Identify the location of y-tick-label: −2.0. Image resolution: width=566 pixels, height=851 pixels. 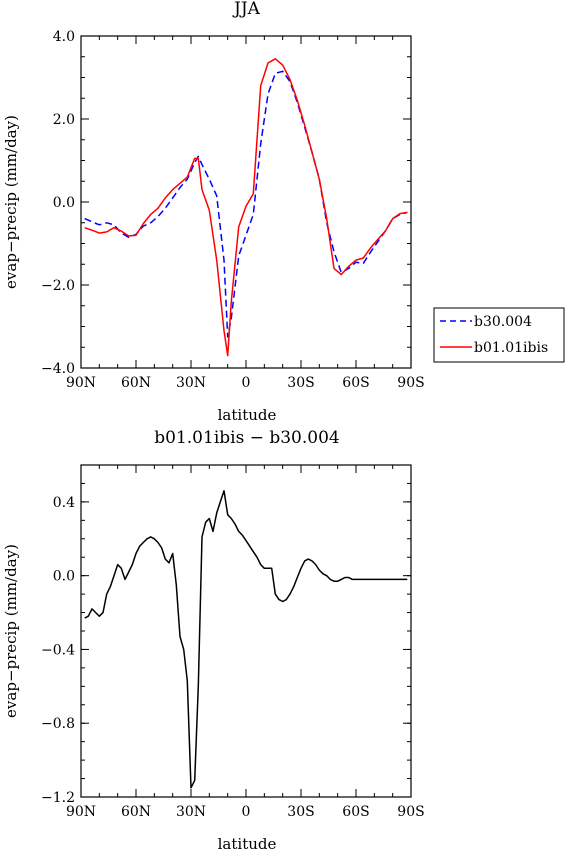
(58, 286).